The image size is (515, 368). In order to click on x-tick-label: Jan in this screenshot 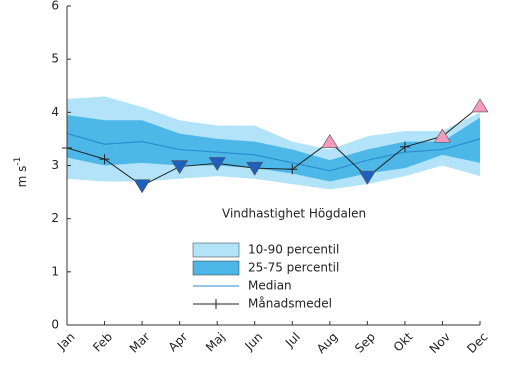, I will do `click(66, 342)`.